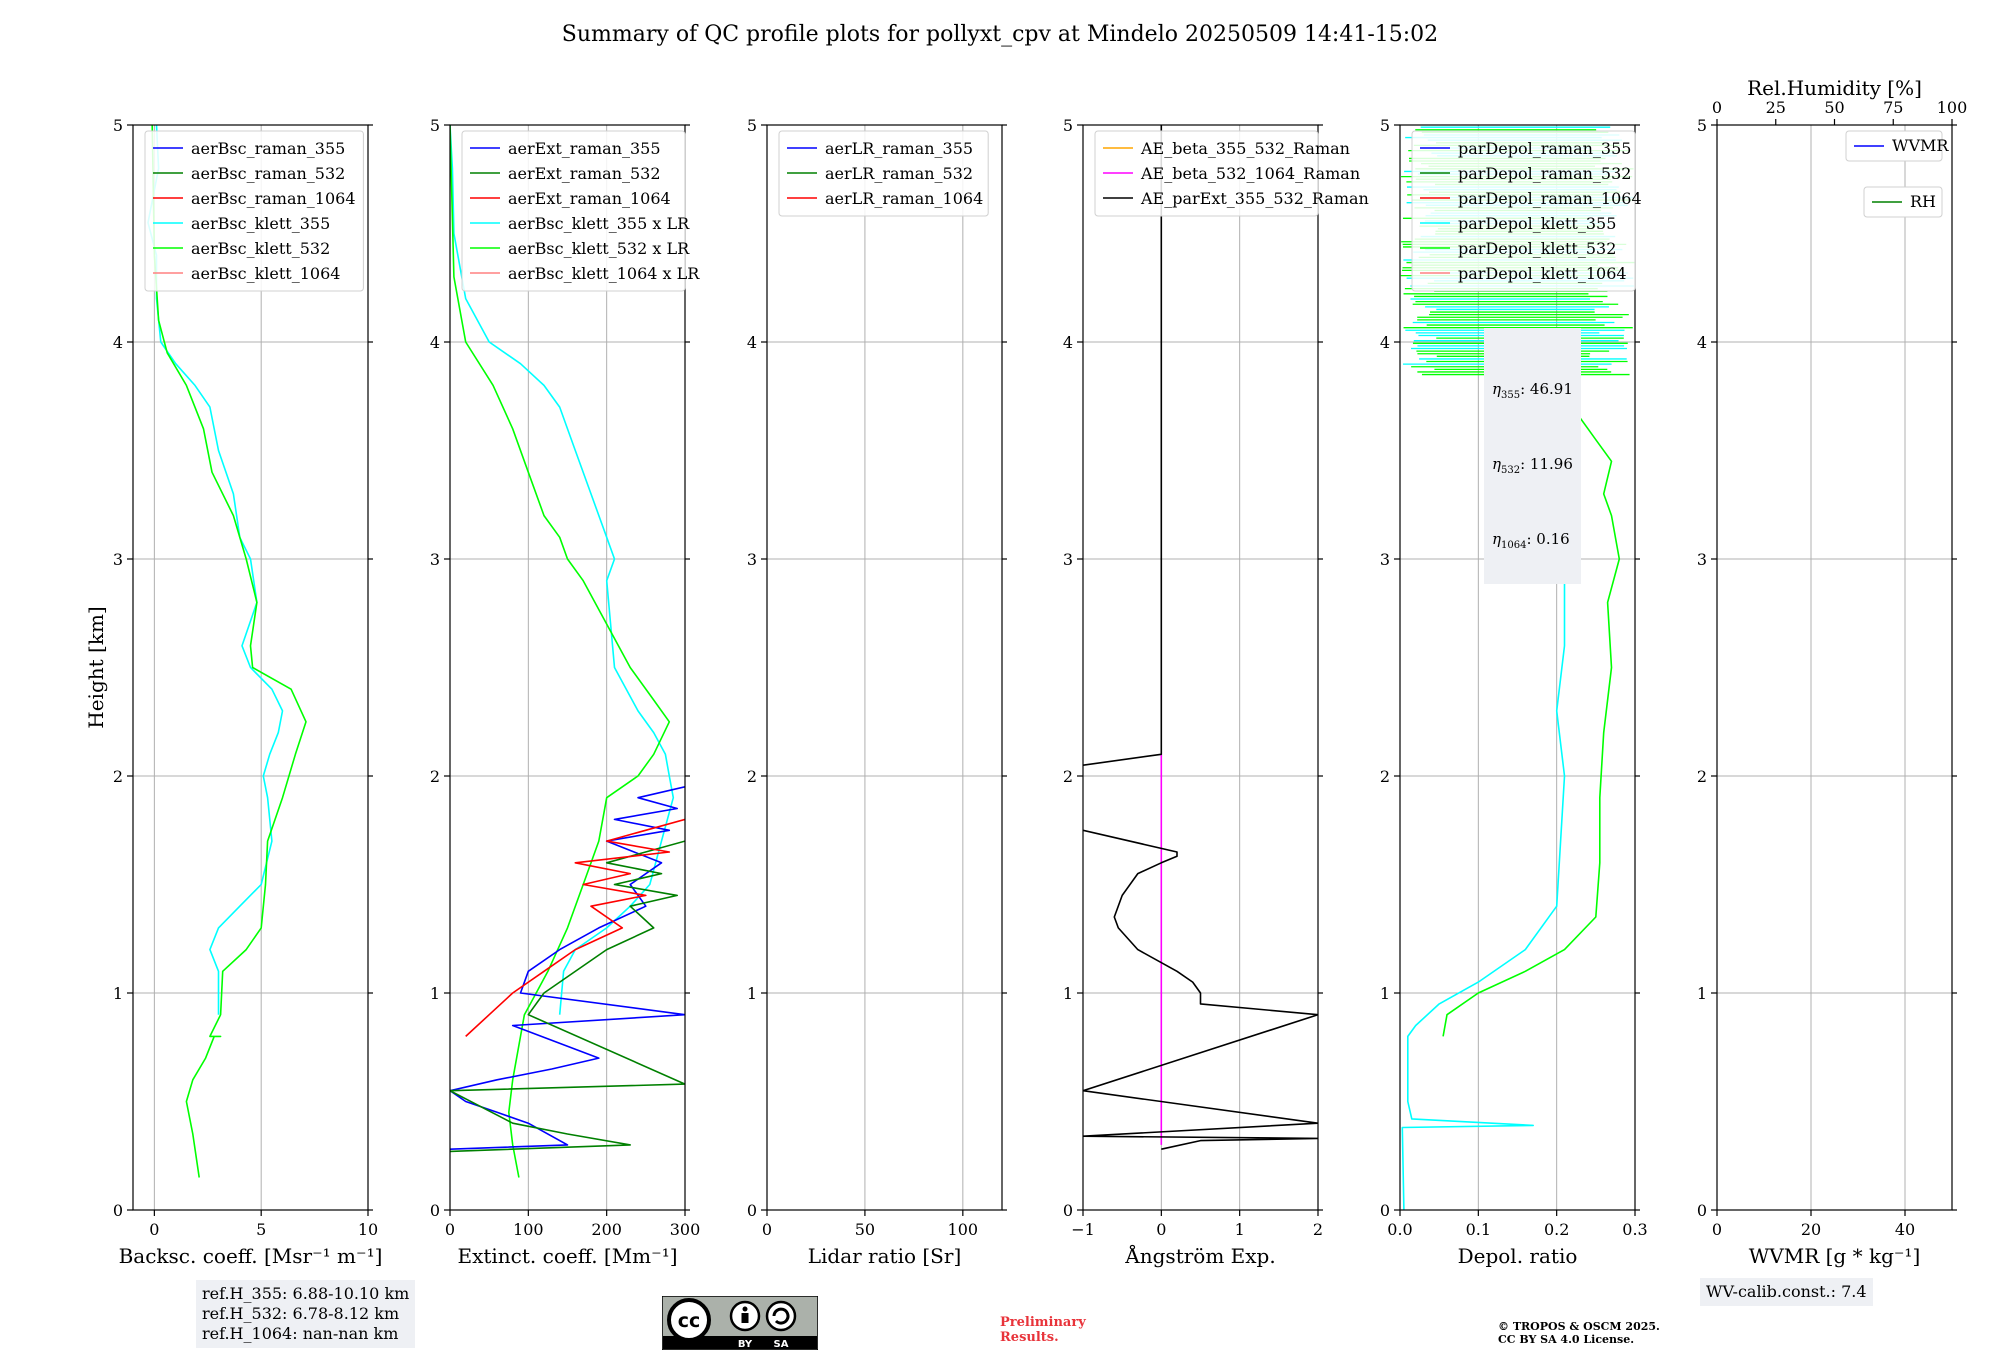 The width and height of the screenshot is (2000, 1360). Describe the element at coordinates (260, 223) in the screenshot. I see `legend-label: aerBsc_klett_355` at that location.